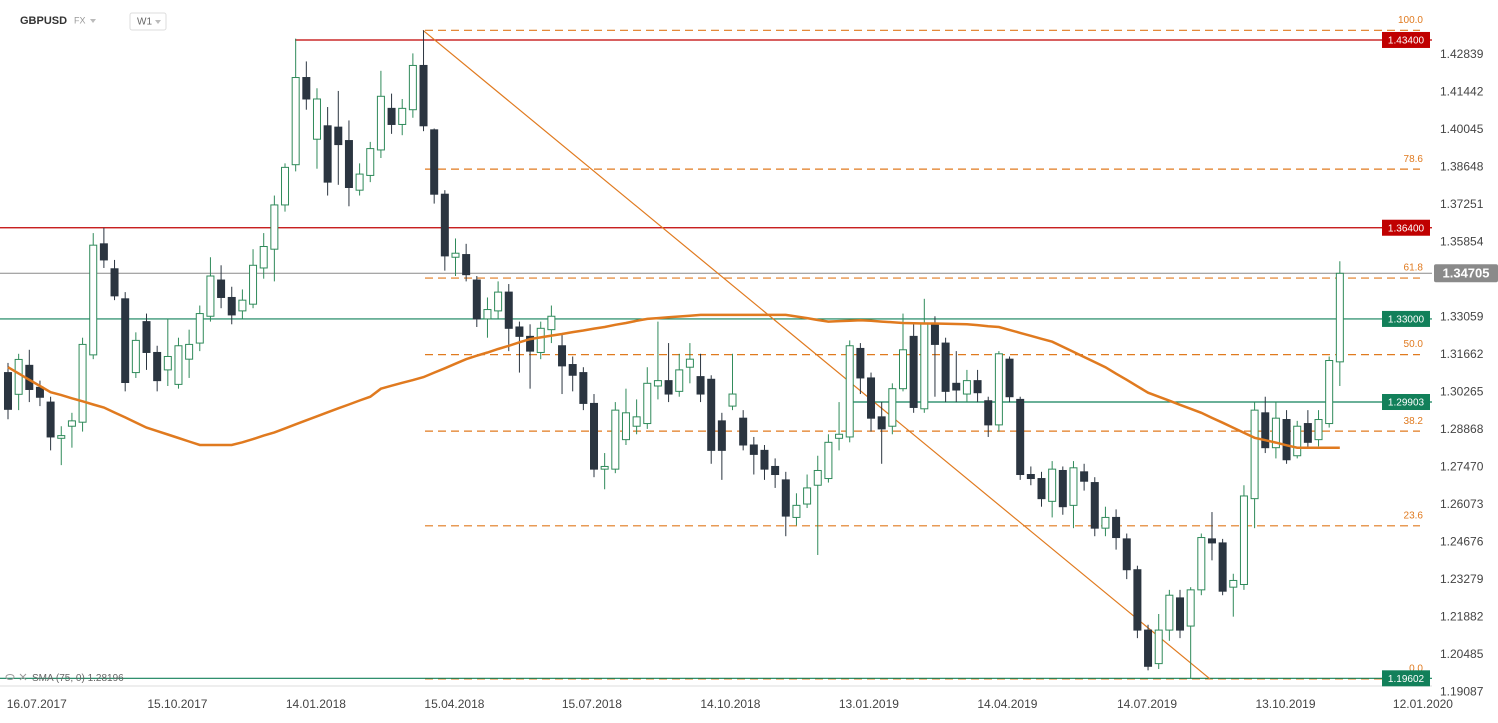 This screenshot has height=723, width=1498. What do you see at coordinates (1423, 704) in the screenshot?
I see `x-tick-label: 12.01.2020` at bounding box center [1423, 704].